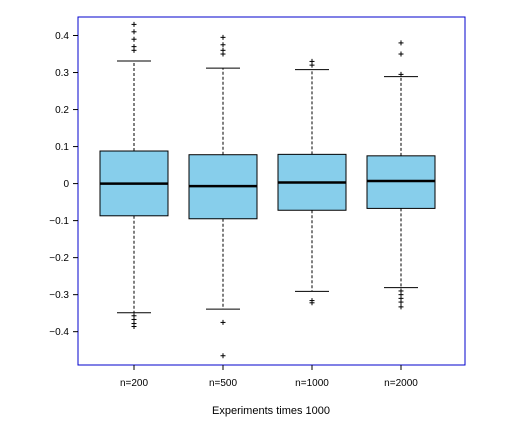 Image resolution: width=510 pixels, height=432 pixels. What do you see at coordinates (269, 377) in the screenshot?
I see `x-axis: n=200 n=500 n=1000 n=2000` at bounding box center [269, 377].